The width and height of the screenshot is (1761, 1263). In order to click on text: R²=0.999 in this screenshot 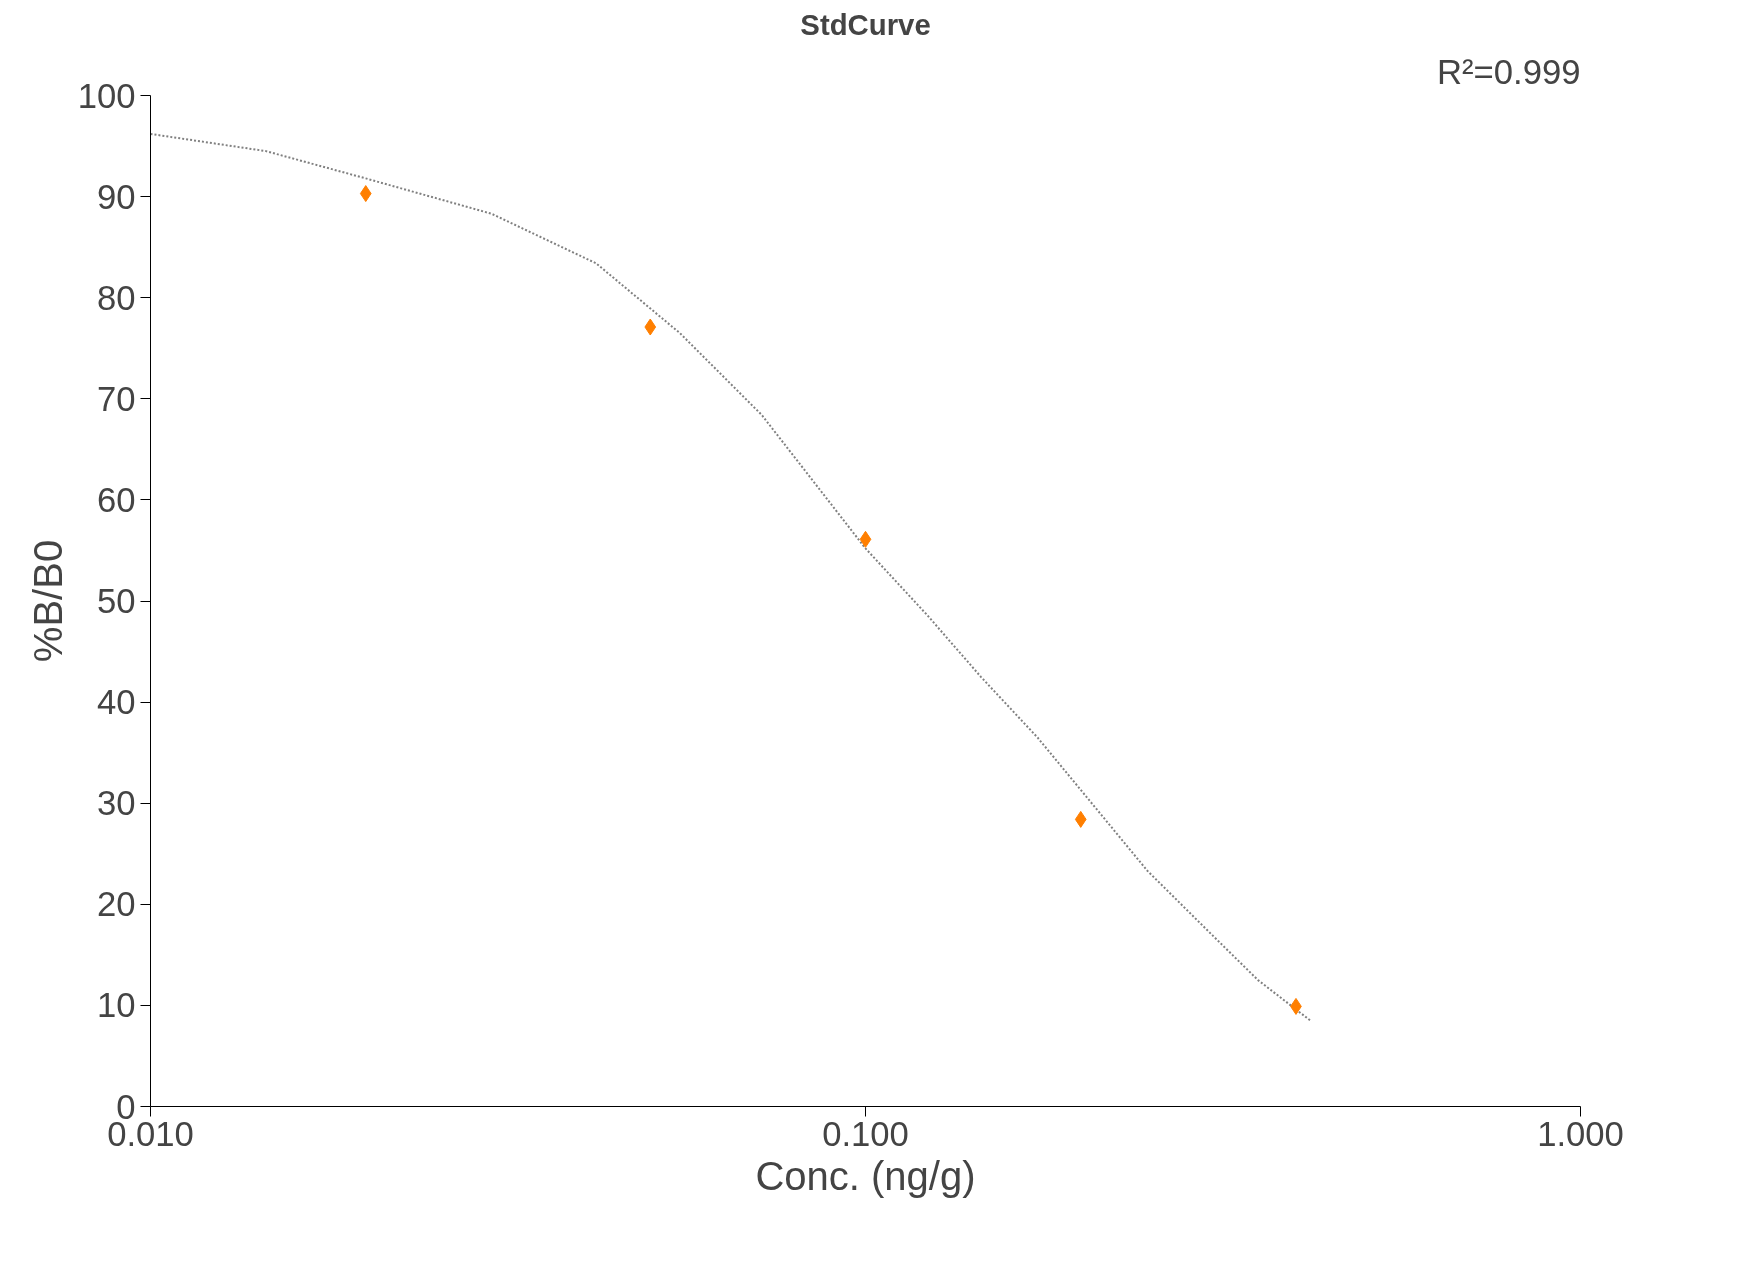, I will do `click(1508, 71)`.